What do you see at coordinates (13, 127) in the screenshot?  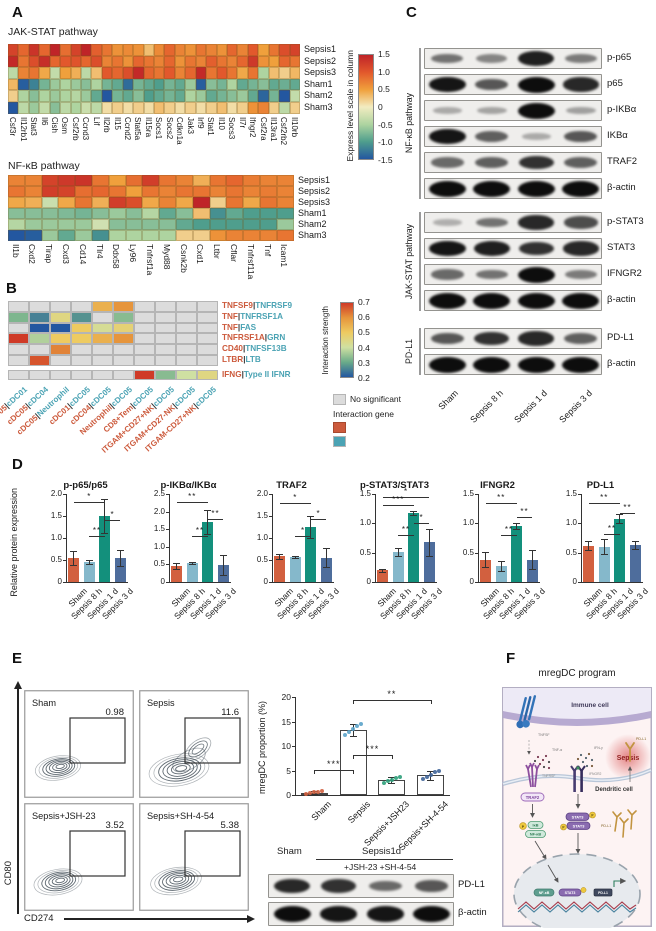 I see `gene-label: Csf3r` at bounding box center [13, 127].